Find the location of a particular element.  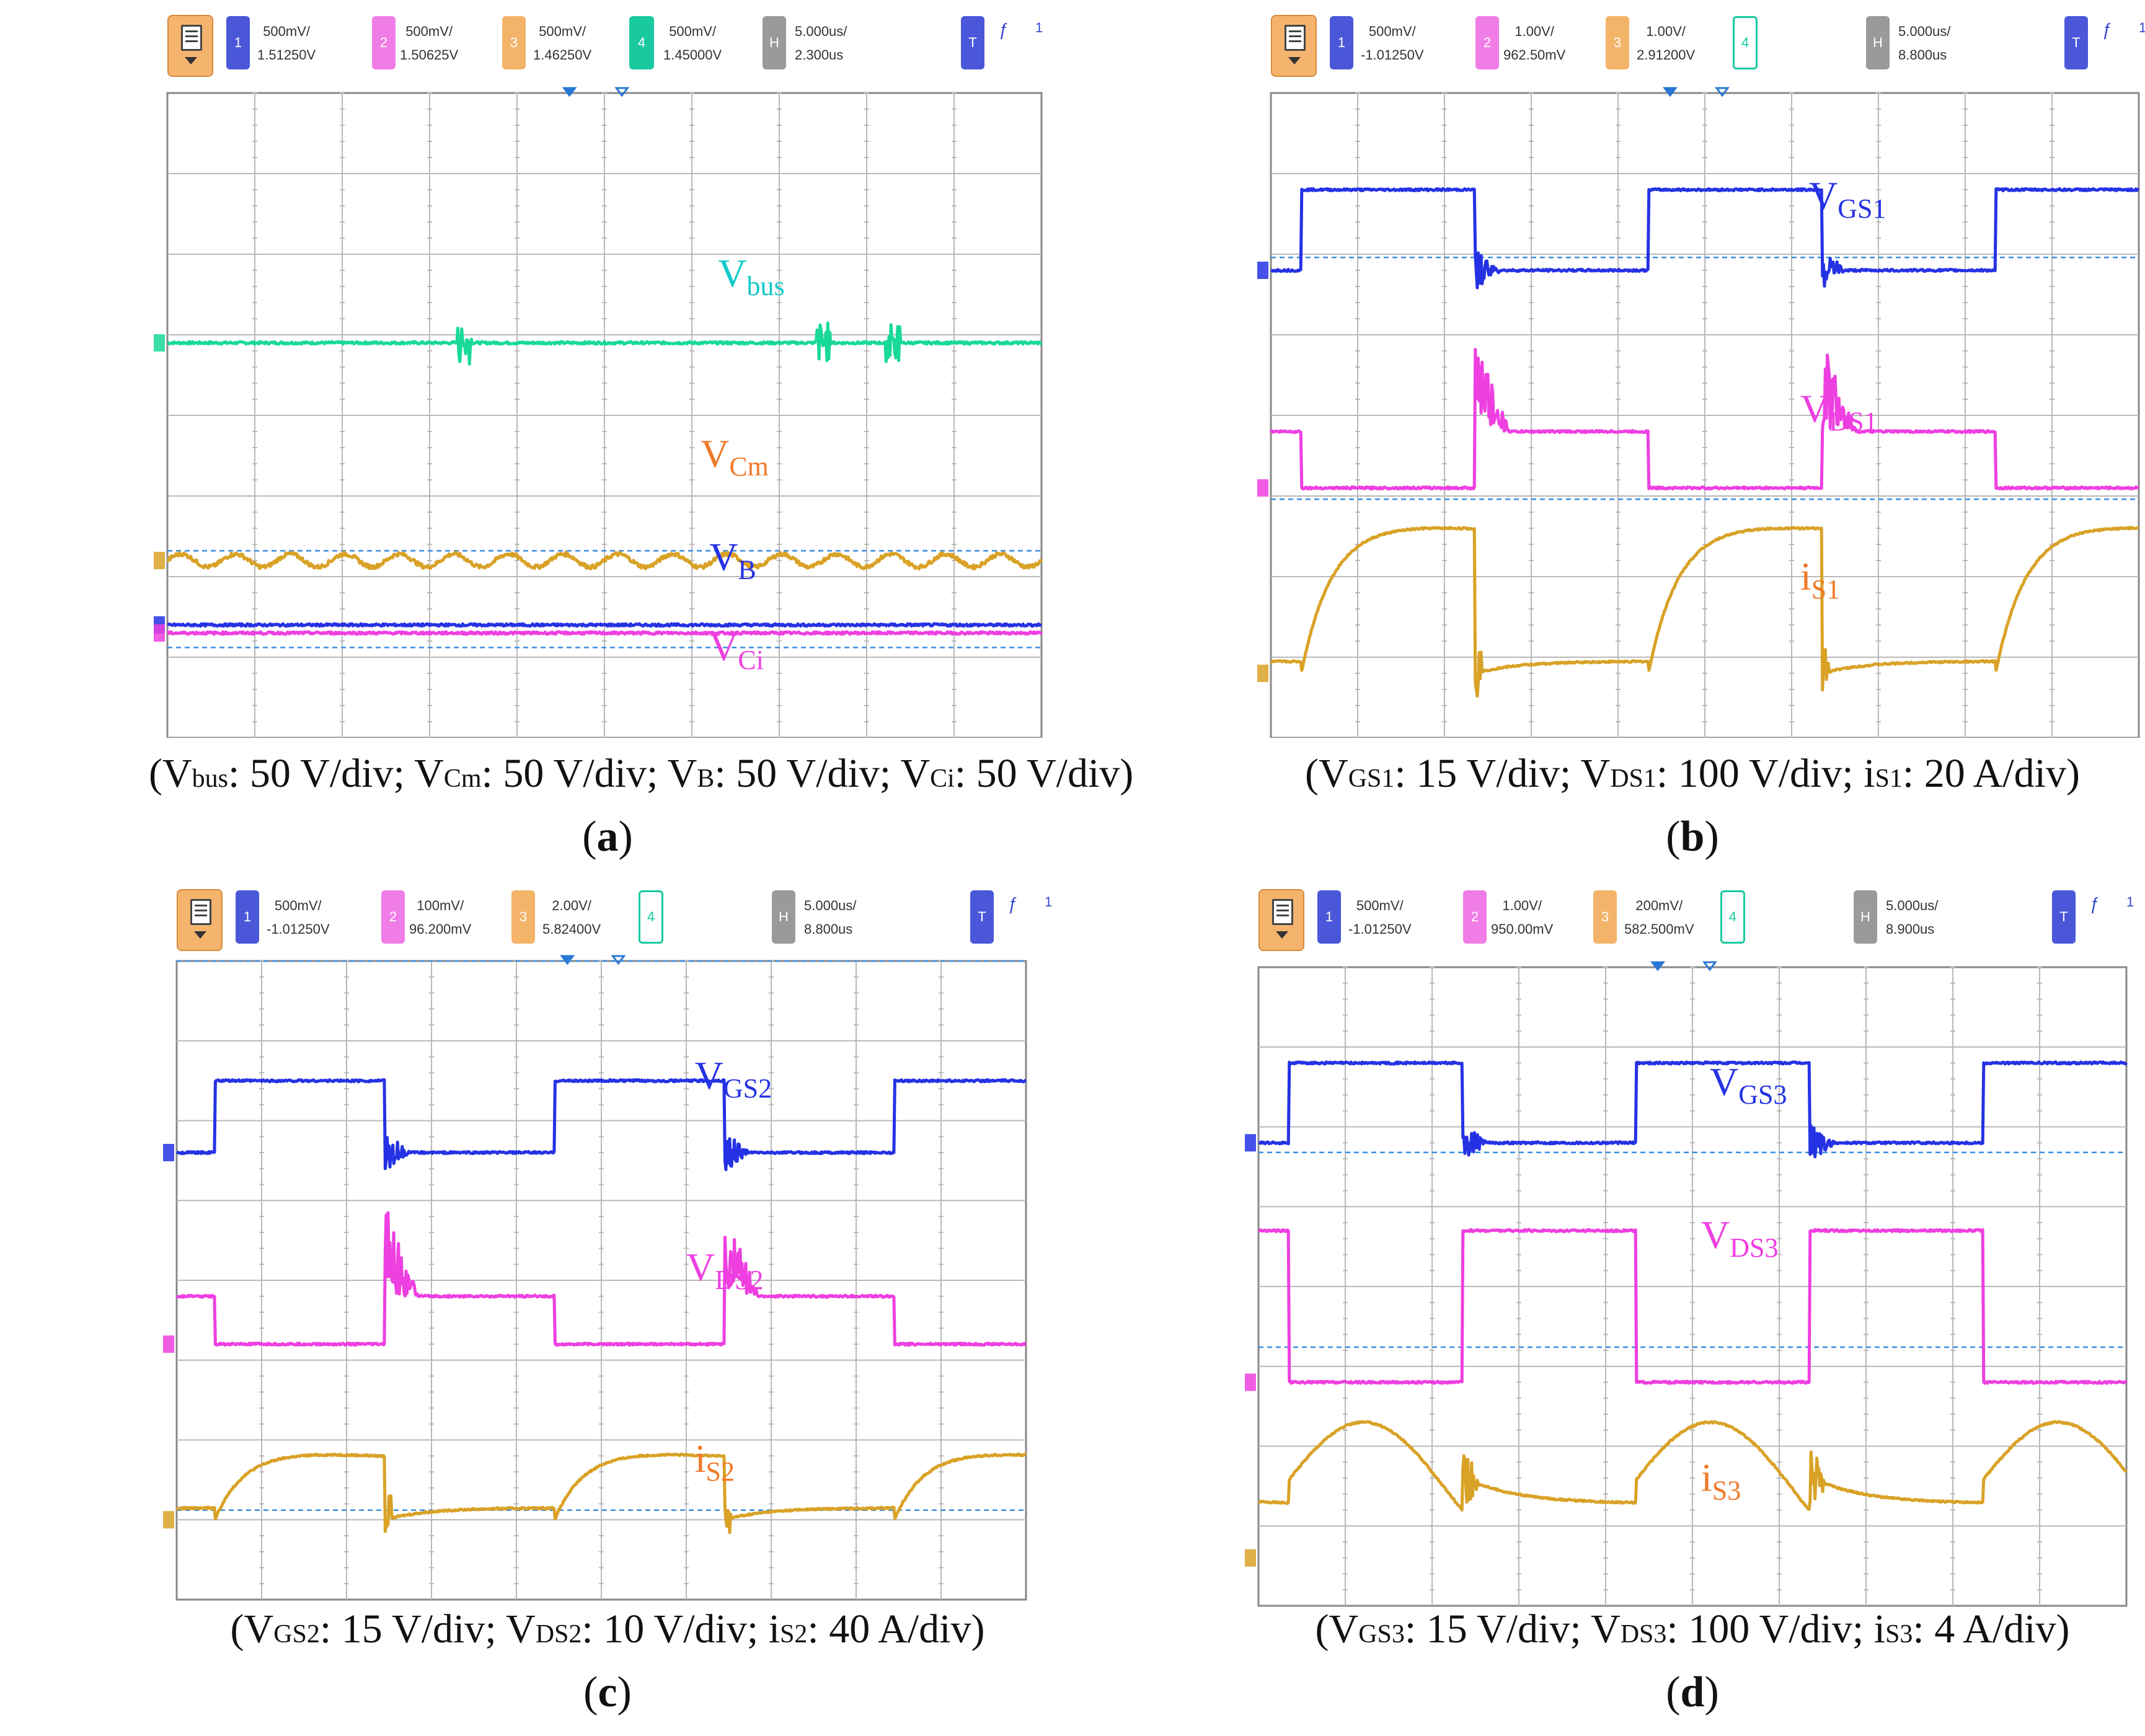

horizontal-settings: 5.000us/8.800us is located at coordinates (1924, 43).